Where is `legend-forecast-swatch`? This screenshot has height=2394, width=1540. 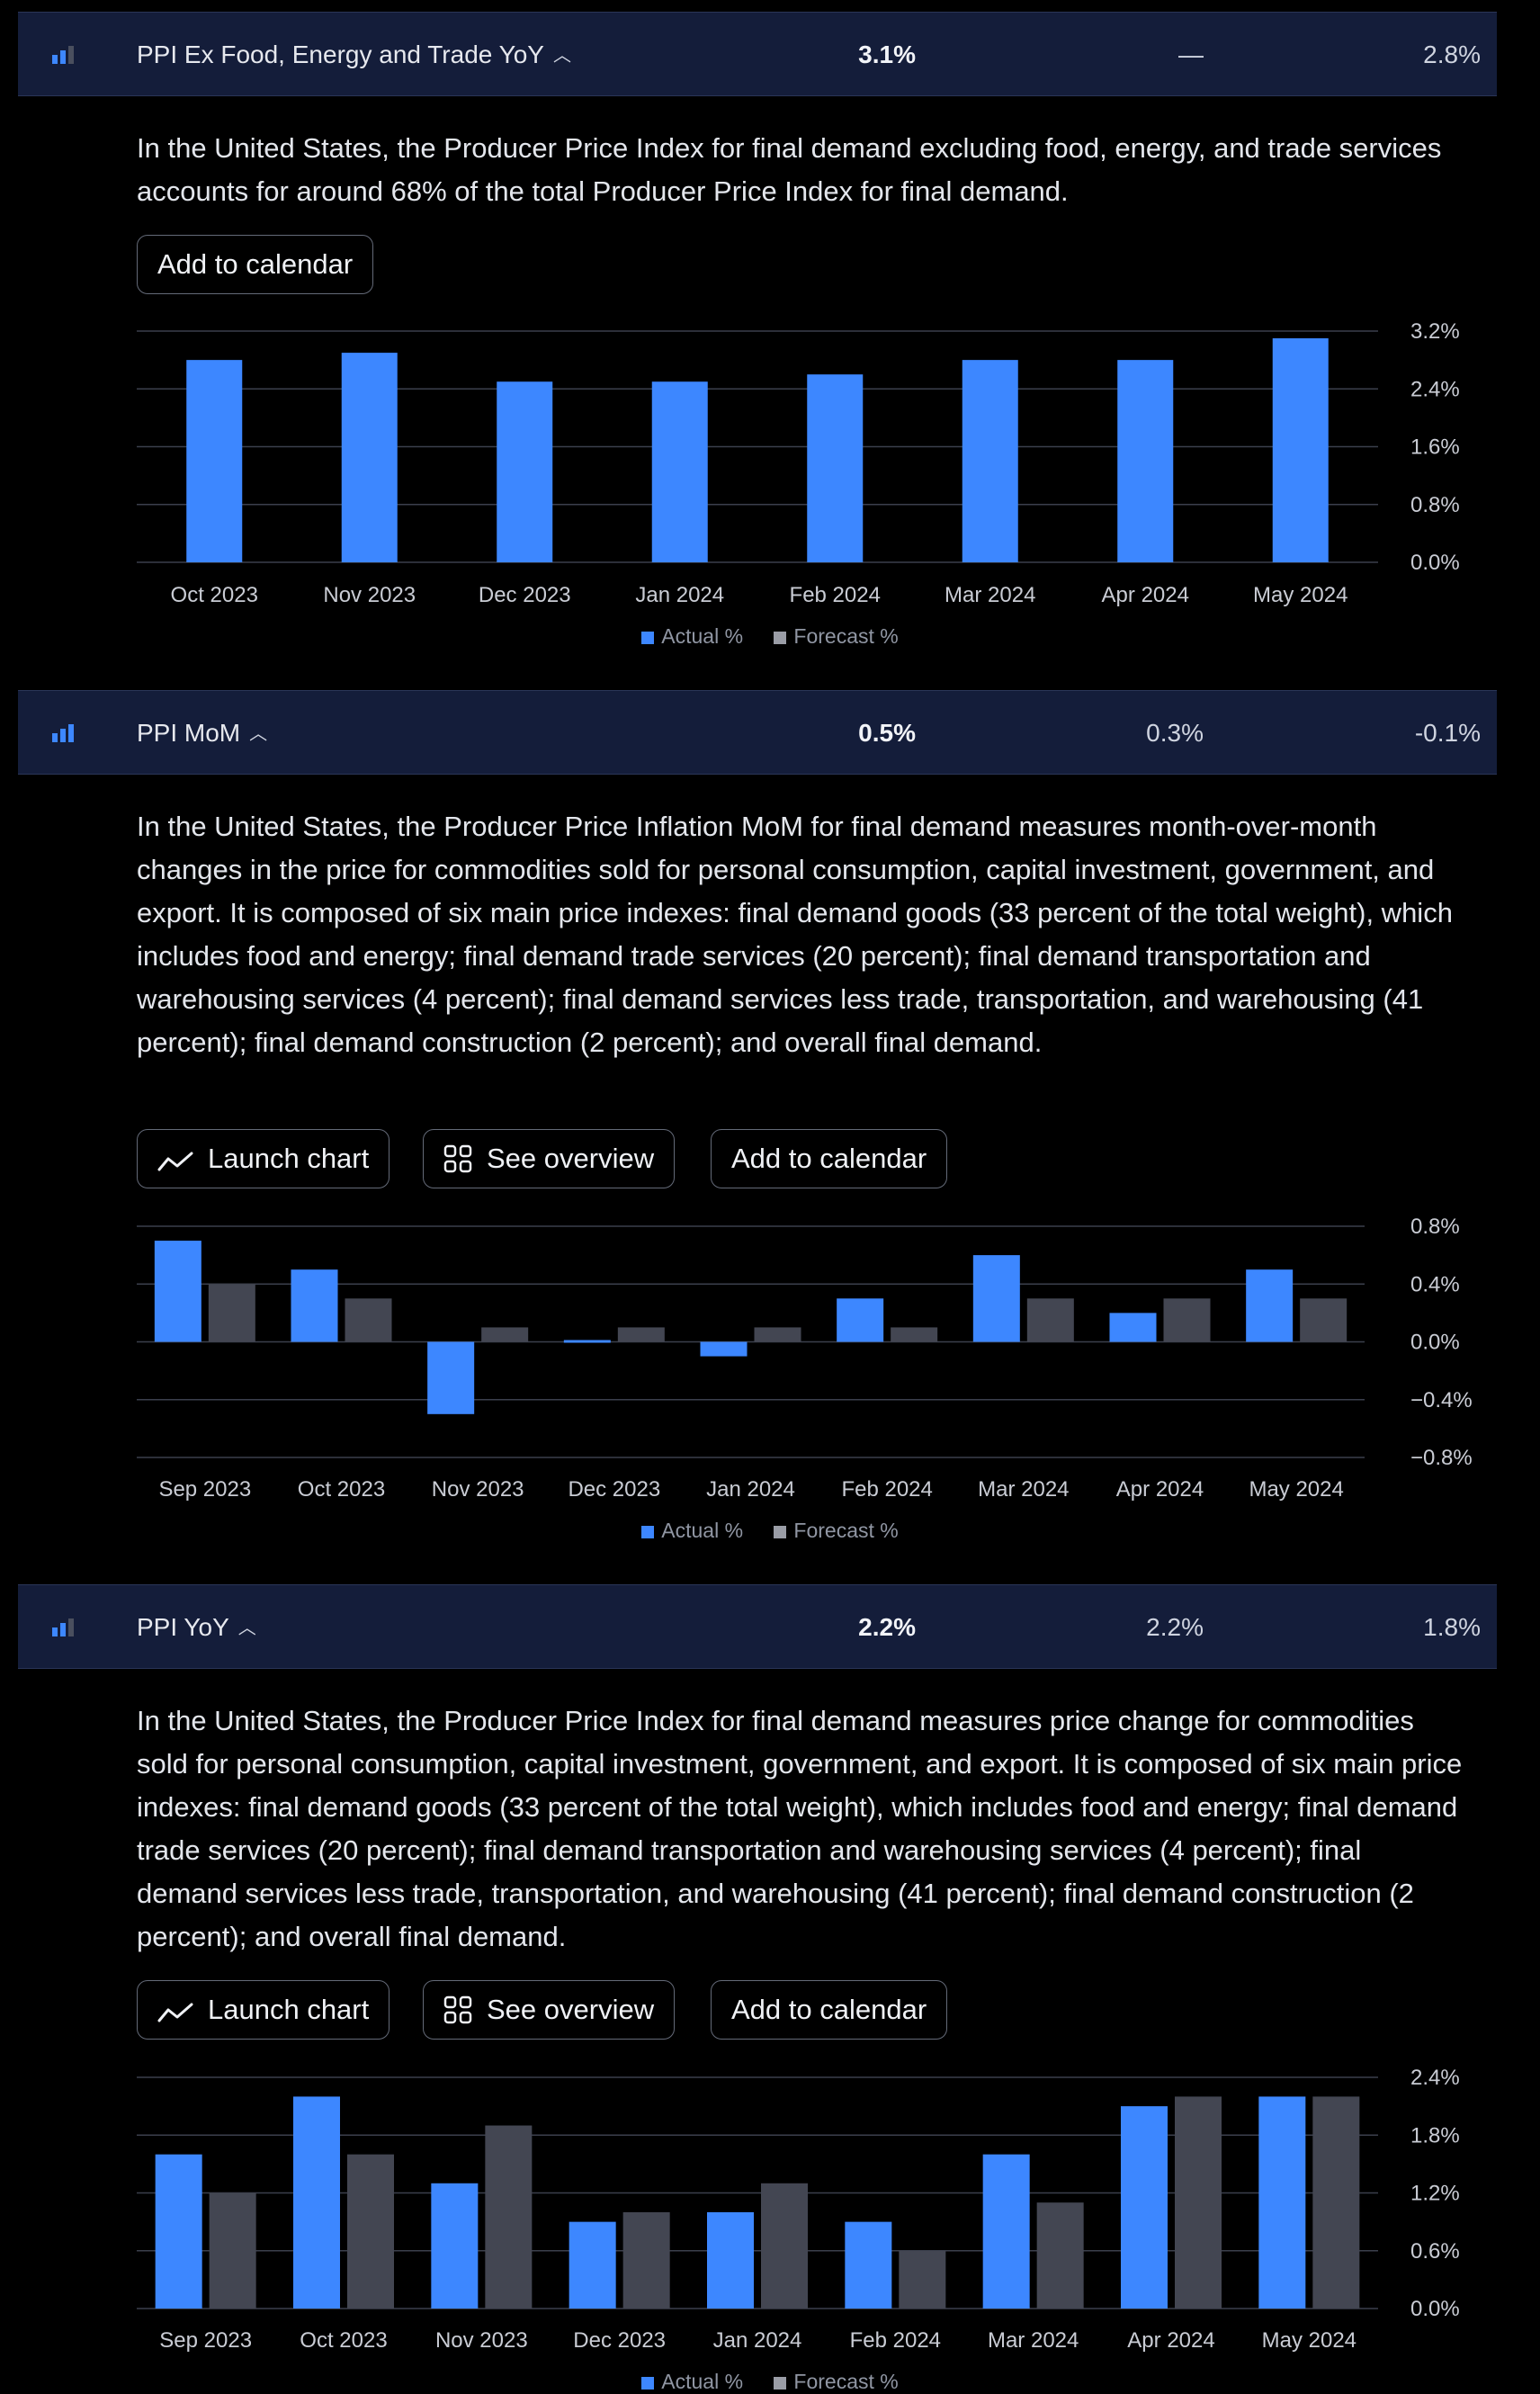 legend-forecast-swatch is located at coordinates (780, 638).